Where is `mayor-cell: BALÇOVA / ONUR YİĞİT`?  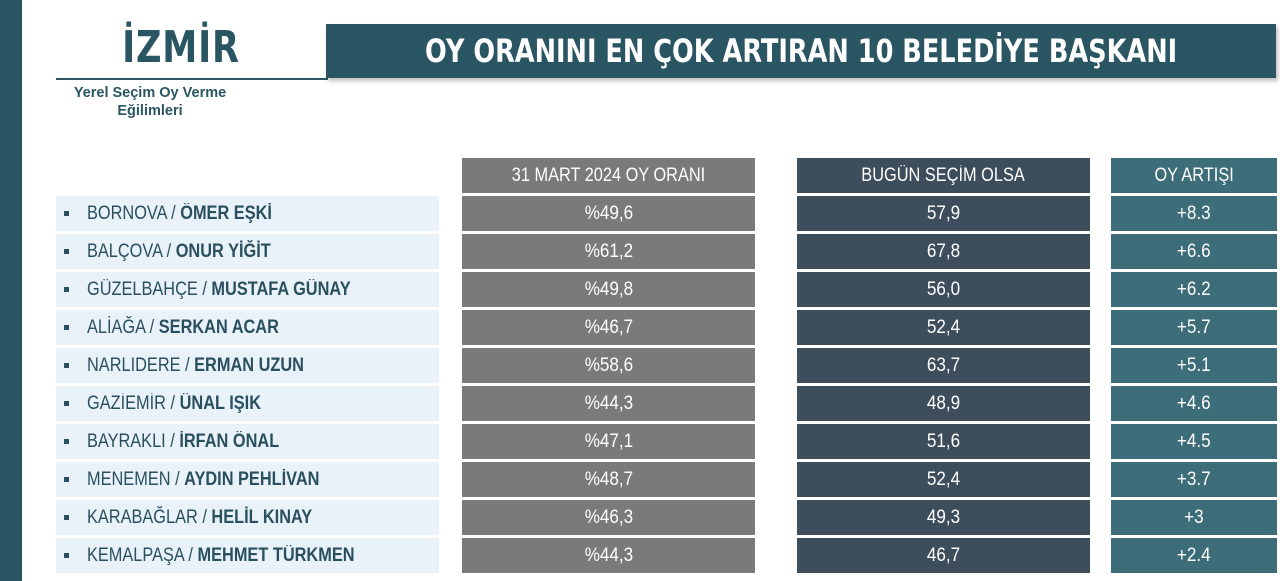 mayor-cell: BALÇOVA / ONUR YİĞİT is located at coordinates (247, 251).